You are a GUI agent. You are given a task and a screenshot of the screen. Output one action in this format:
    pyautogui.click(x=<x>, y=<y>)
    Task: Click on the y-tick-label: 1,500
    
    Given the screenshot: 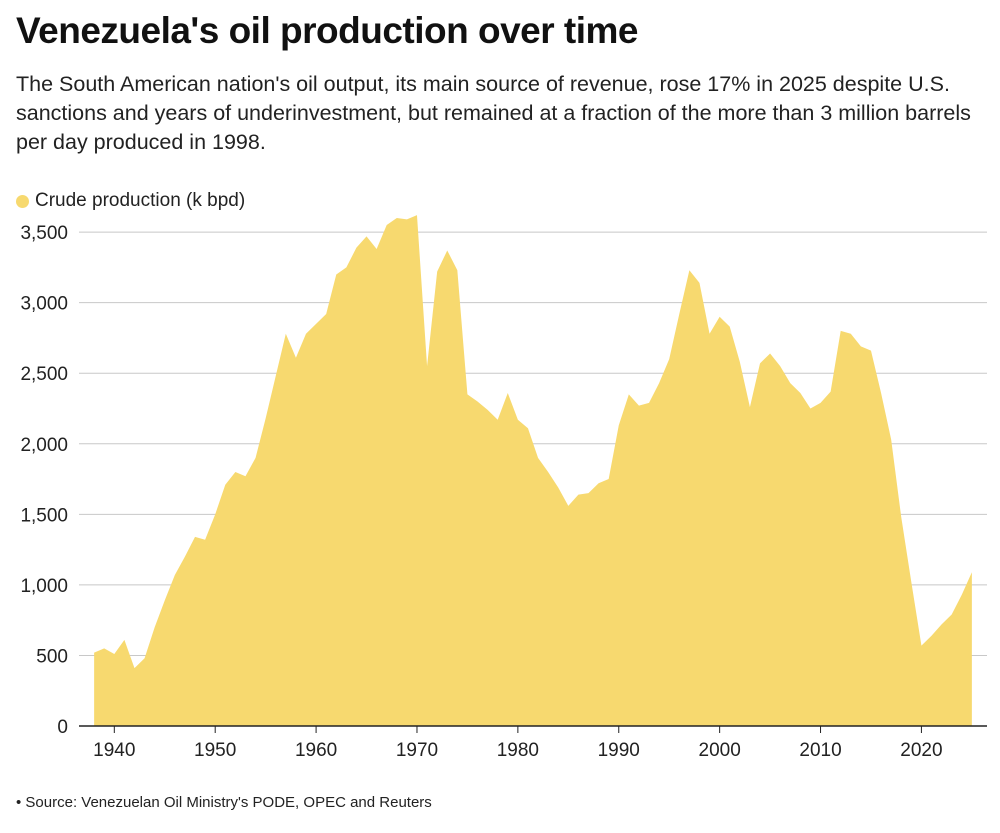 What is the action you would take?
    pyautogui.click(x=44, y=515)
    